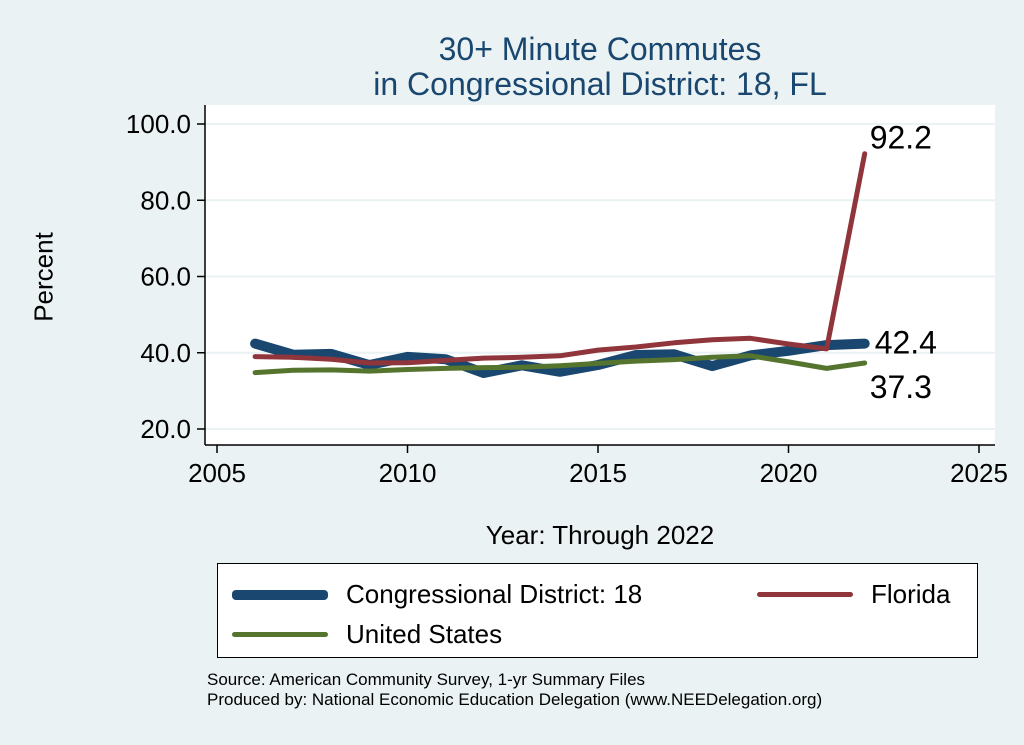 This screenshot has width=1024, height=745. I want to click on legend-item-district: Congressional District: 18, so click(437, 594).